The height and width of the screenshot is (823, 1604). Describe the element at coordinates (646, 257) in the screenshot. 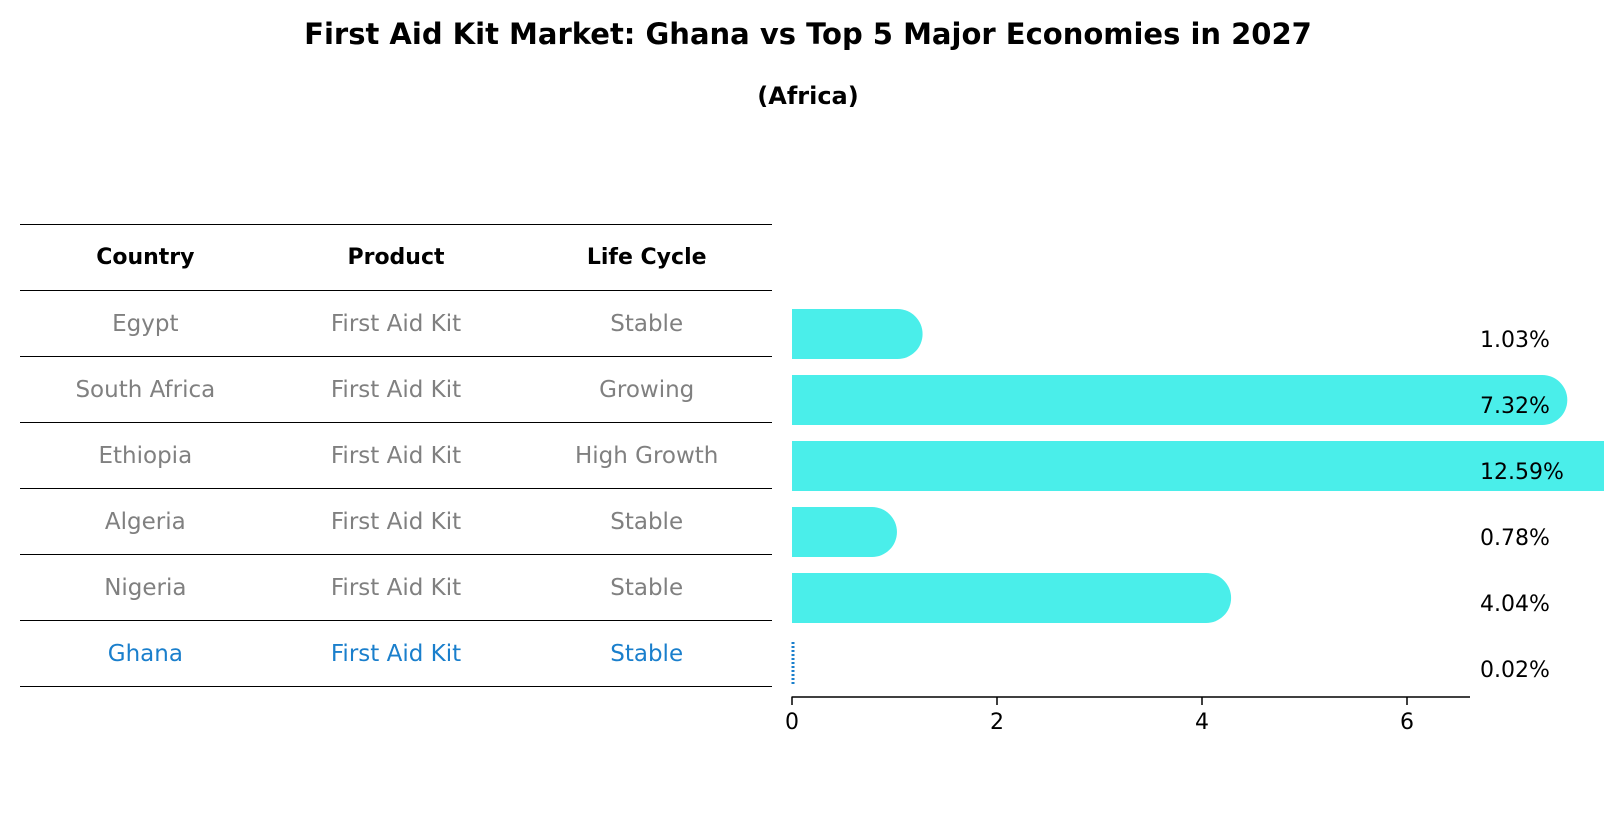

I see `column-header-life-cycle: Life Cycle` at that location.